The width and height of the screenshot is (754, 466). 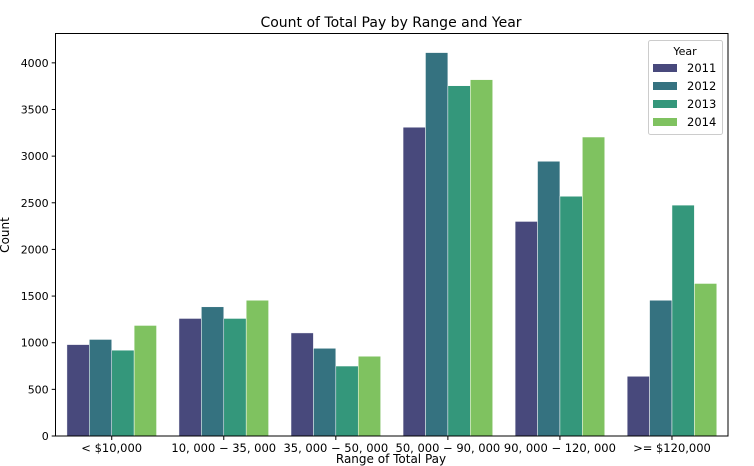 I want to click on legend-label: 2014, so click(x=701, y=122).